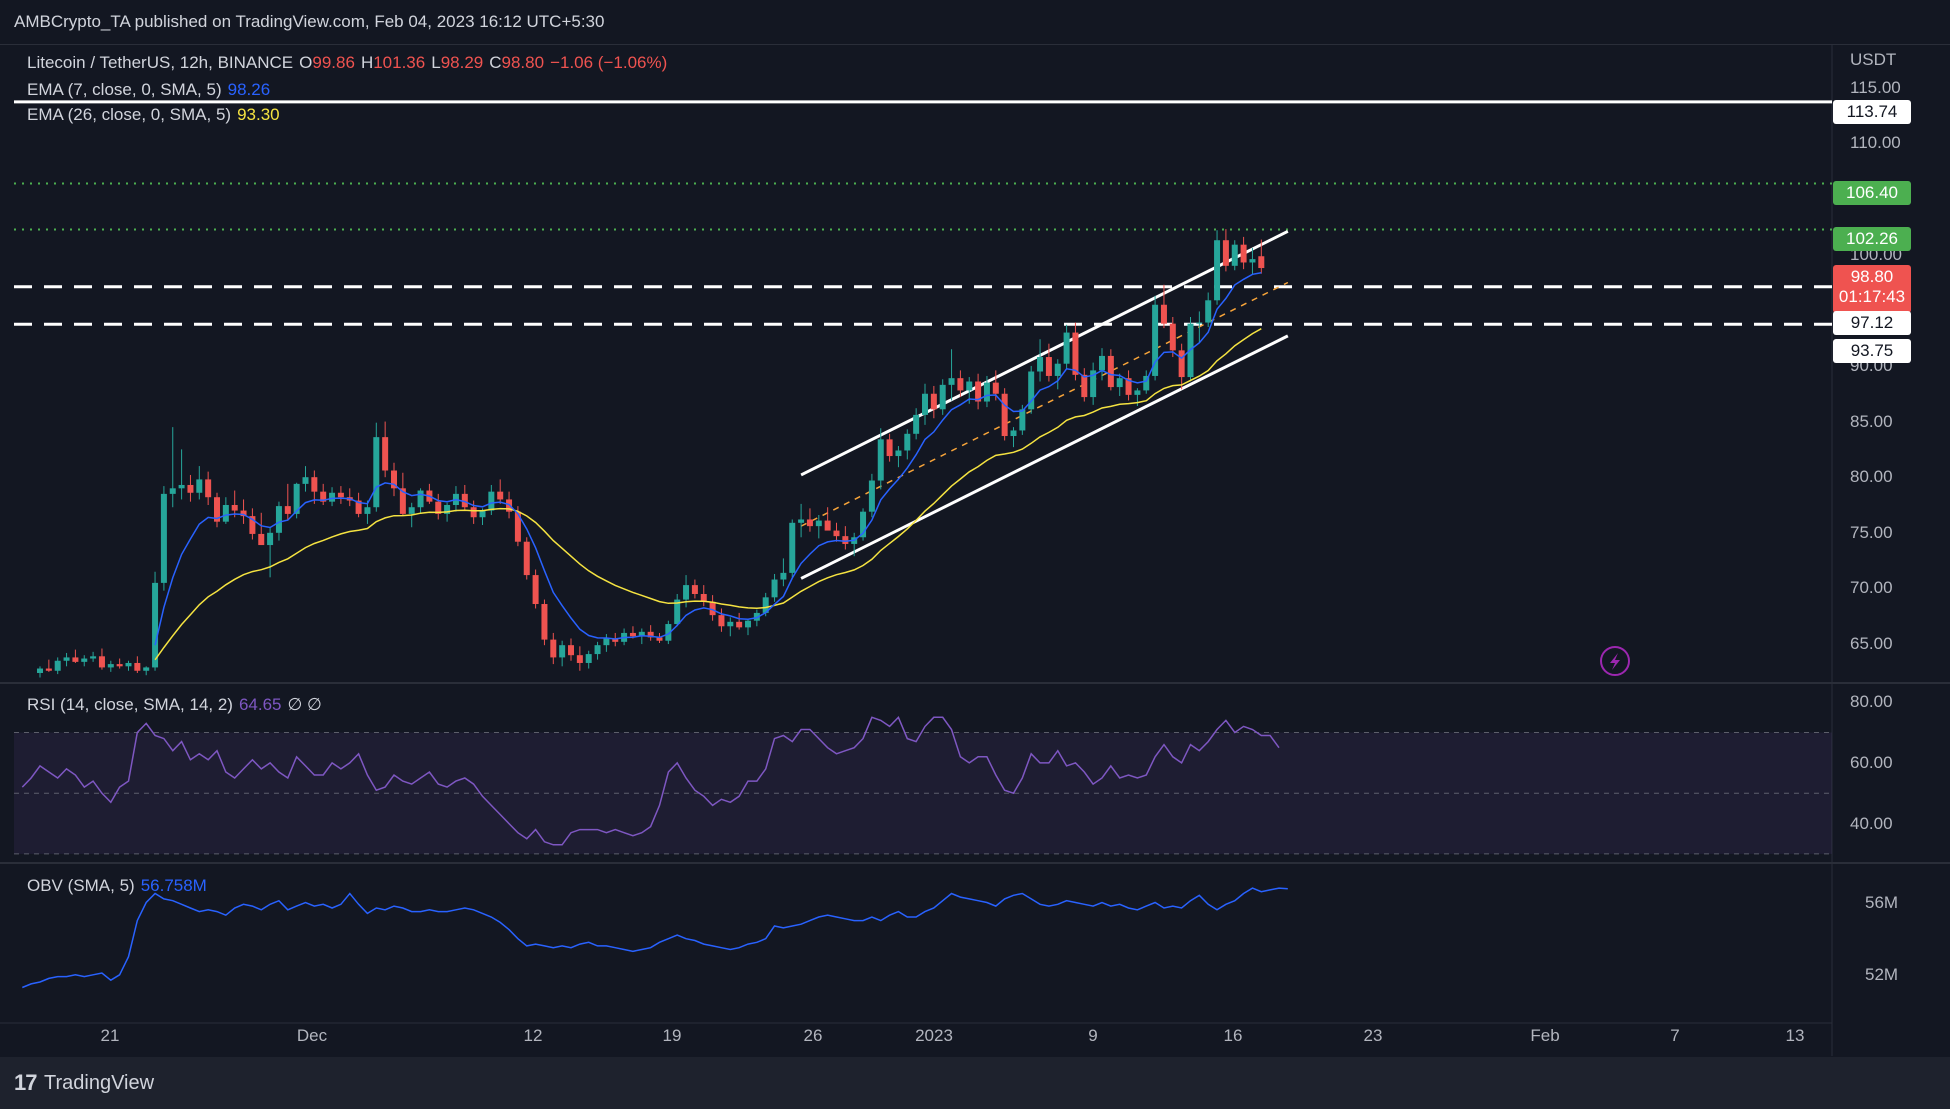 The width and height of the screenshot is (1950, 1109). I want to click on obv-tick-label: 52M, so click(1882, 974).